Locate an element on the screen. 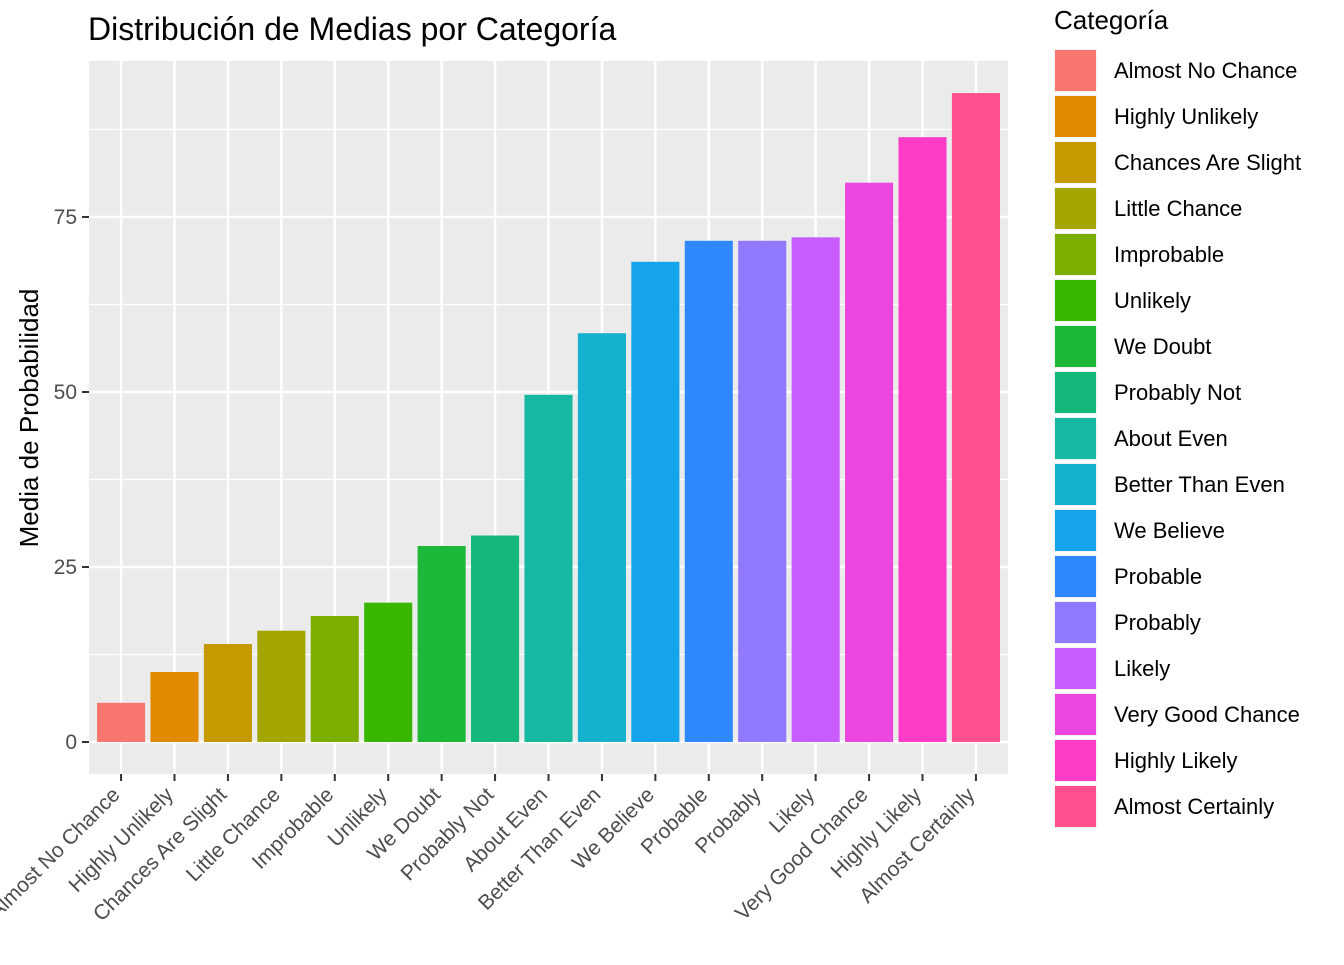 This screenshot has height=965, width=1344. legend-label: Highly Unlikely is located at coordinates (1186, 116).